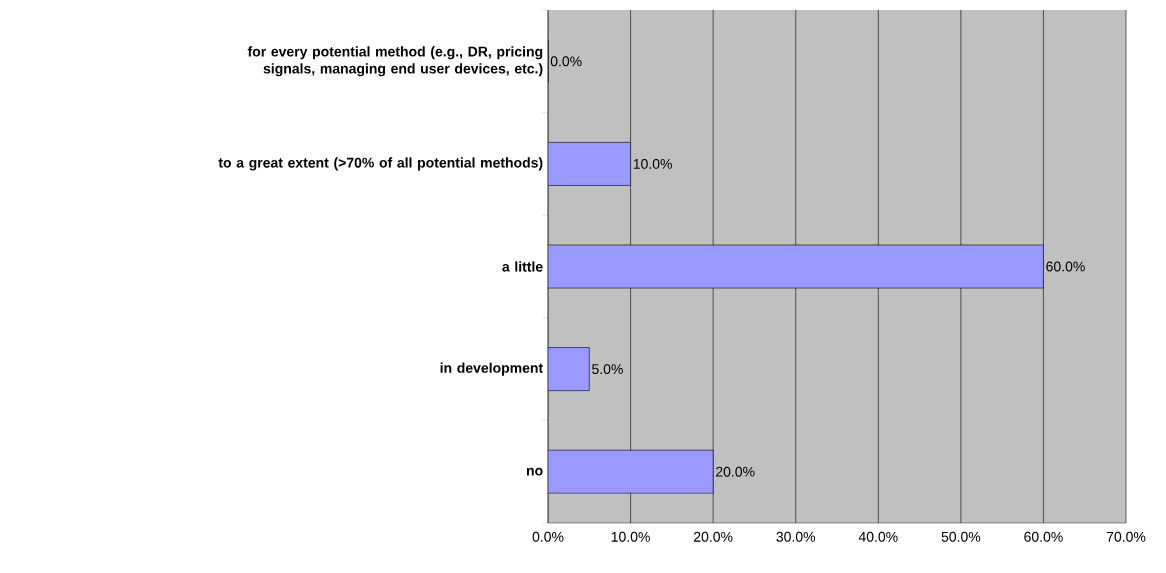 The height and width of the screenshot is (573, 1166). What do you see at coordinates (534, 471) in the screenshot?
I see `y-tick-label: no` at bounding box center [534, 471].